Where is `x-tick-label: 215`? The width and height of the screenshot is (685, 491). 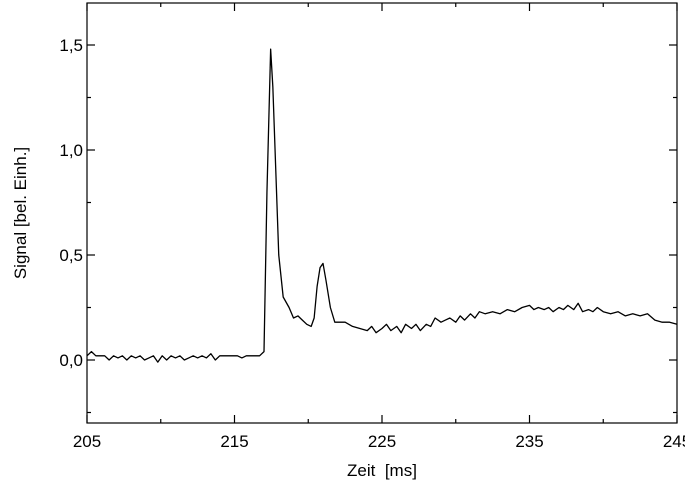
x-tick-label: 215 is located at coordinates (234, 441).